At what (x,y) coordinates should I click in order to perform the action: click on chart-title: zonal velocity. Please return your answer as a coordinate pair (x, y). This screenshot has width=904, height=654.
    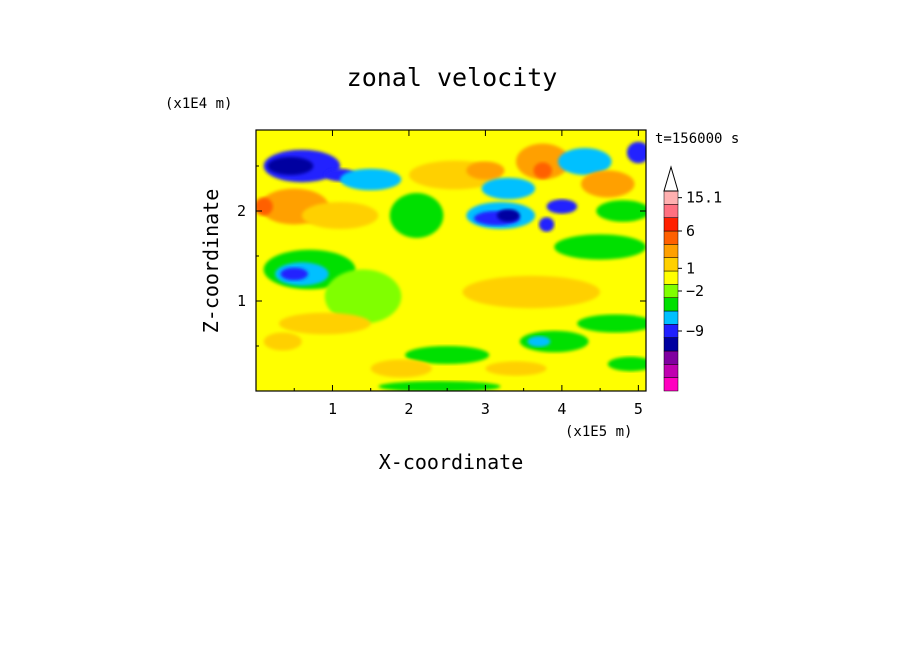
    Looking at the image, I should click on (452, 77).